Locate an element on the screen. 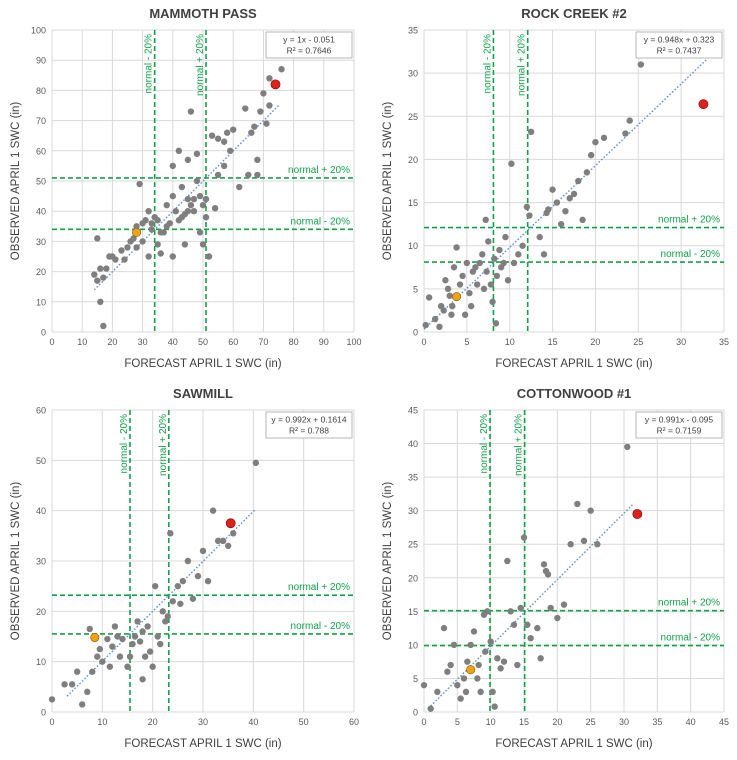 This screenshot has width=737, height=760. chart-title: MAMMOTH PASS is located at coordinates (203, 13).